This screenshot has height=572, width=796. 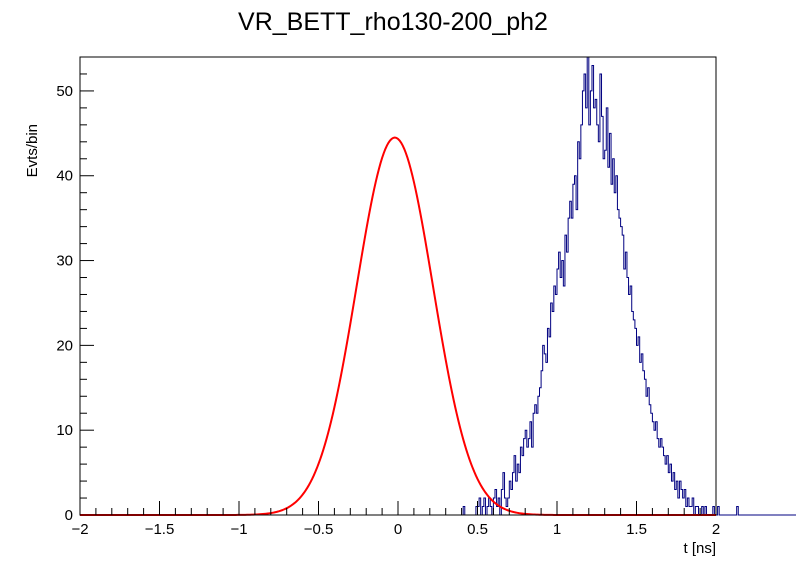 What do you see at coordinates (238, 529) in the screenshot?
I see `x-tick-label: −1` at bounding box center [238, 529].